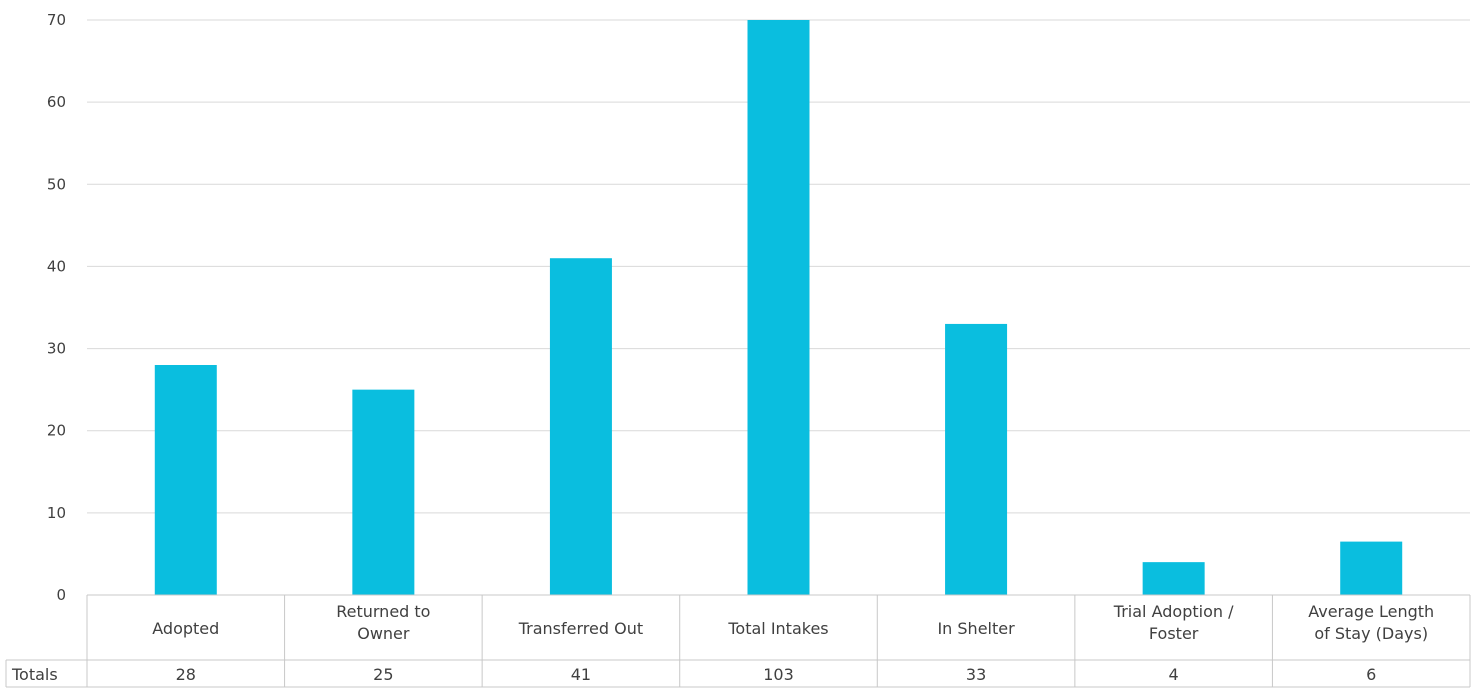  I want to click on y-tick-label: 70, so click(56, 20).